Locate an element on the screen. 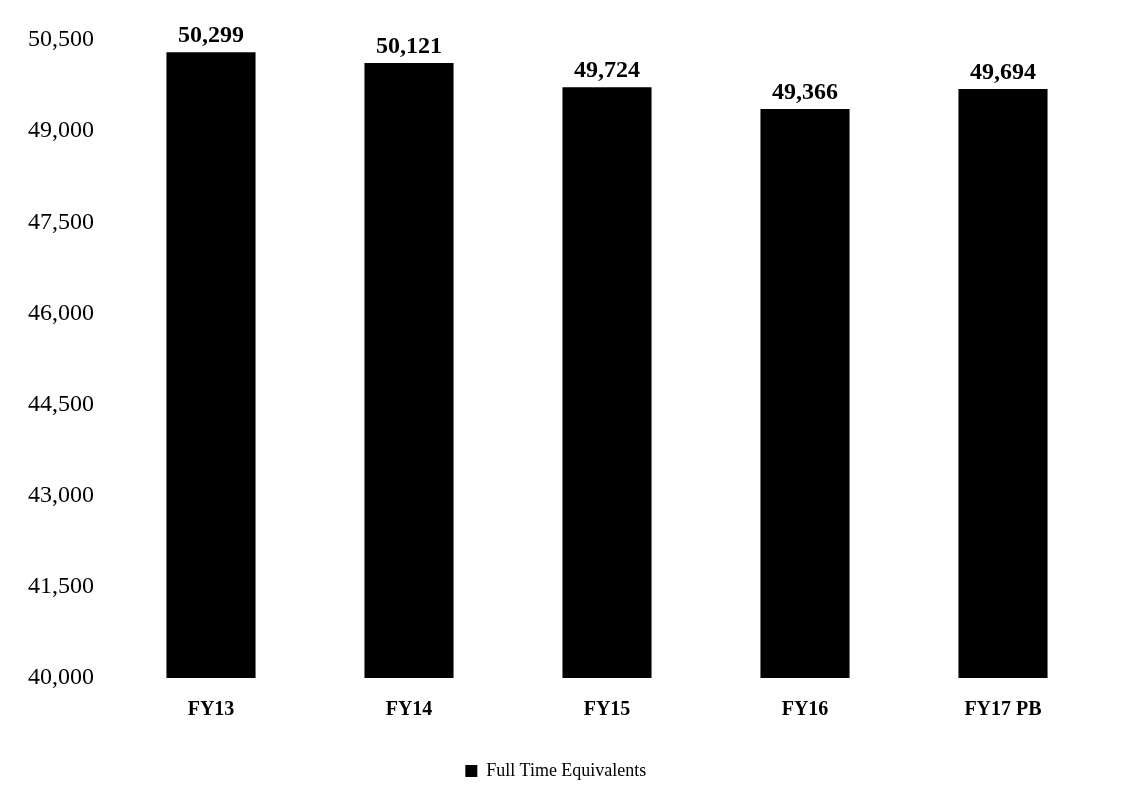 Image resolution: width=1122 pixels, height=800 pixels. y-tick-label: 41,500 is located at coordinates (61, 585).